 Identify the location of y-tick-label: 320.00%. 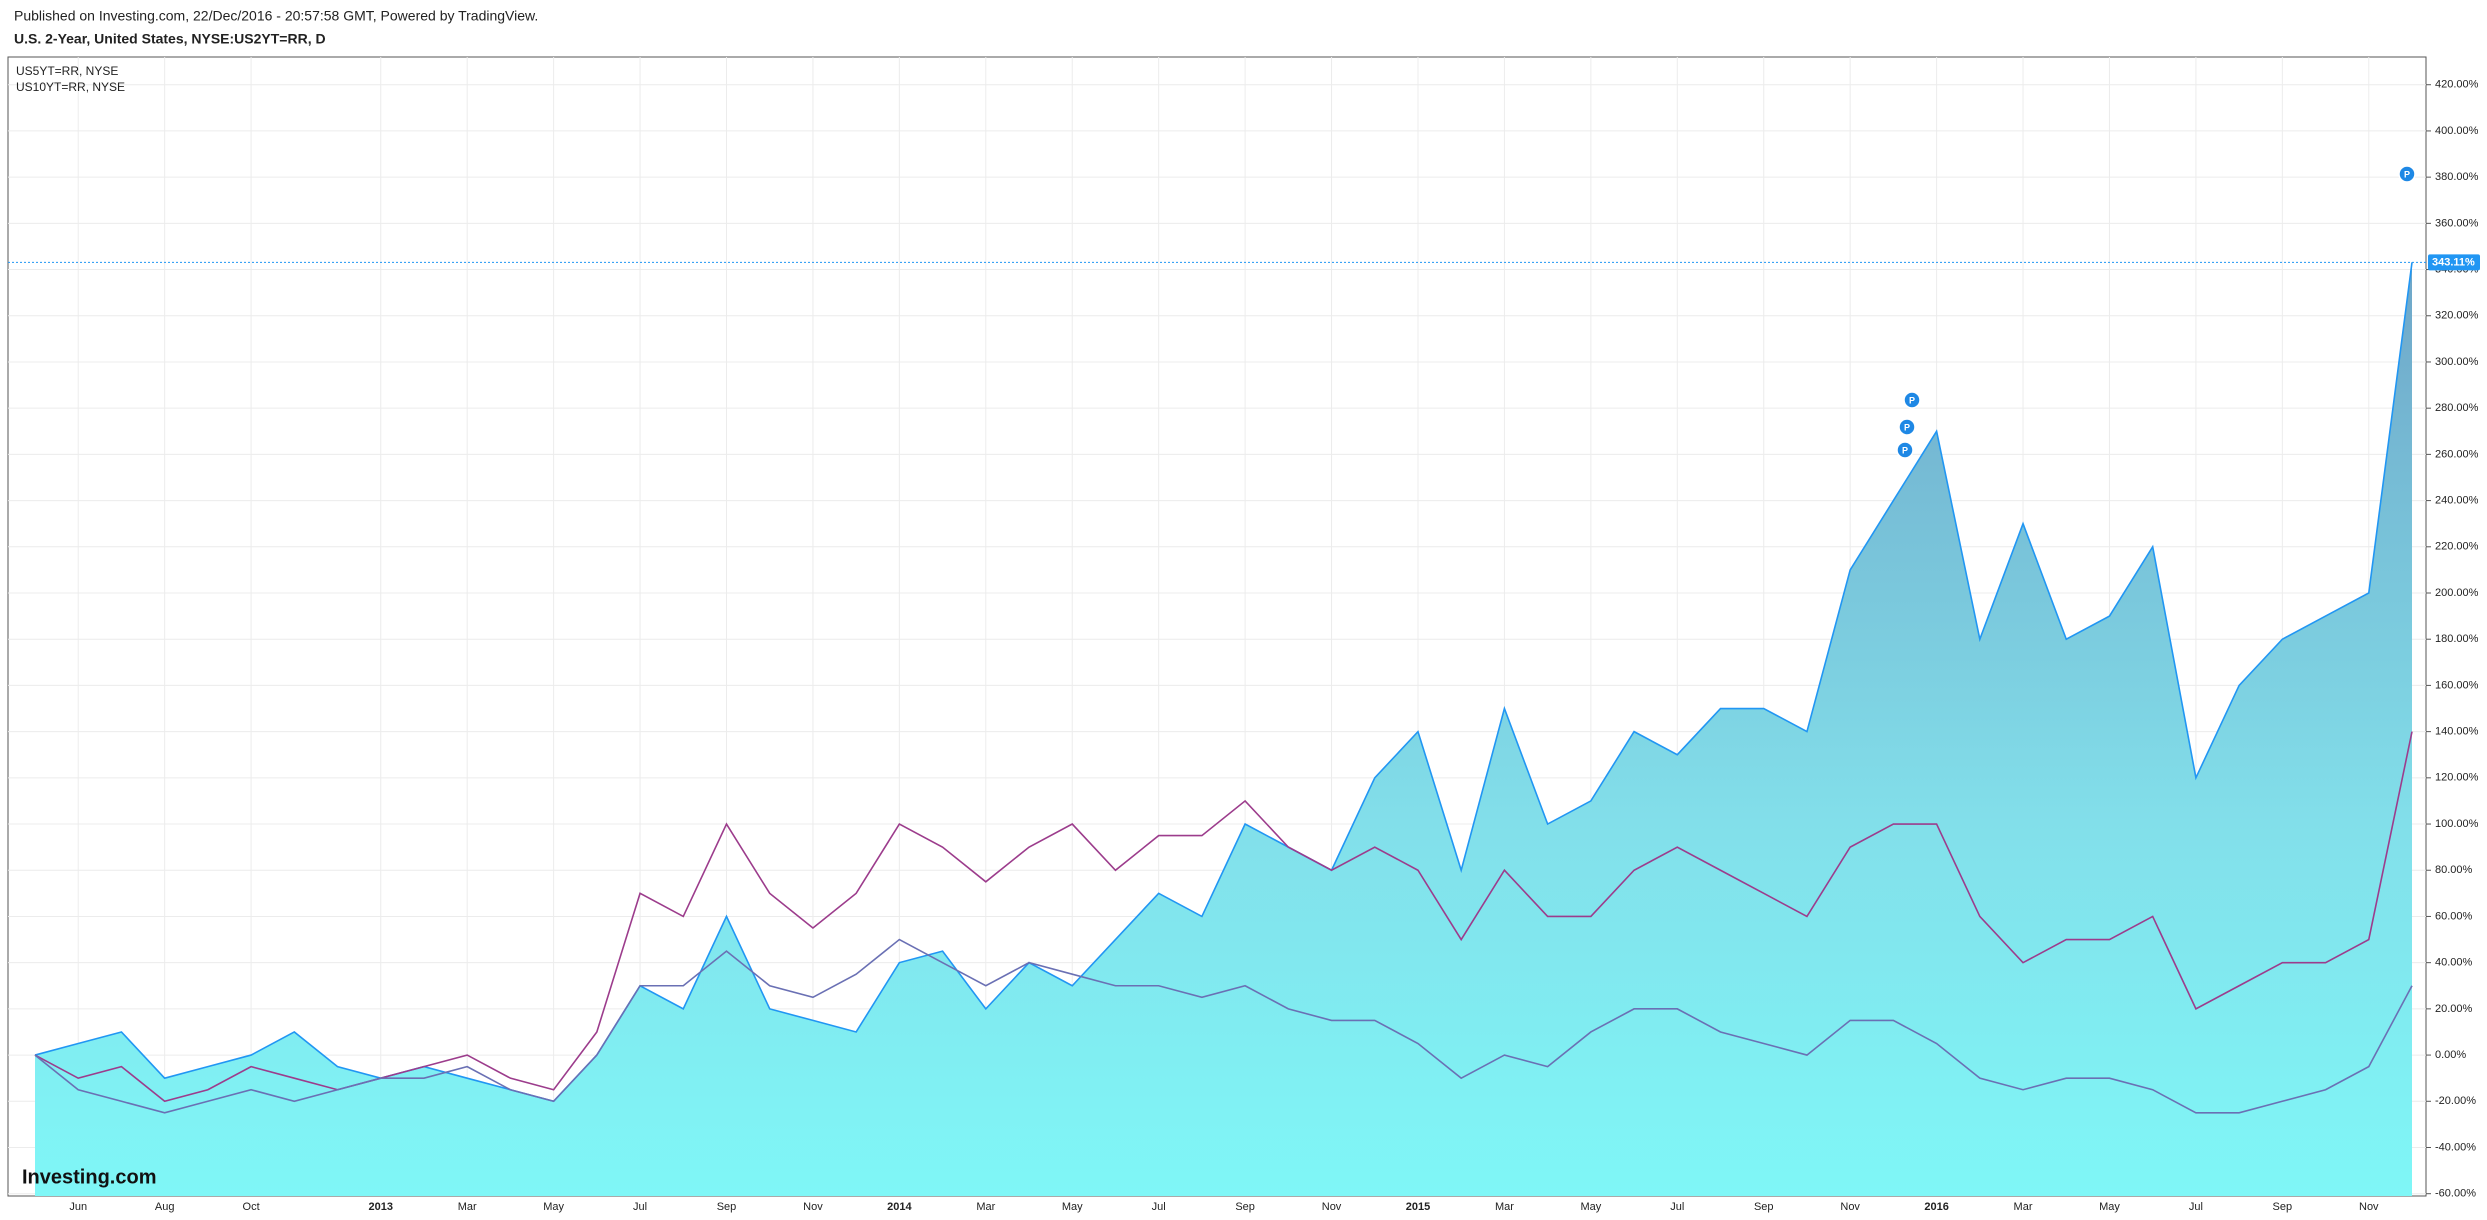
(2457, 316).